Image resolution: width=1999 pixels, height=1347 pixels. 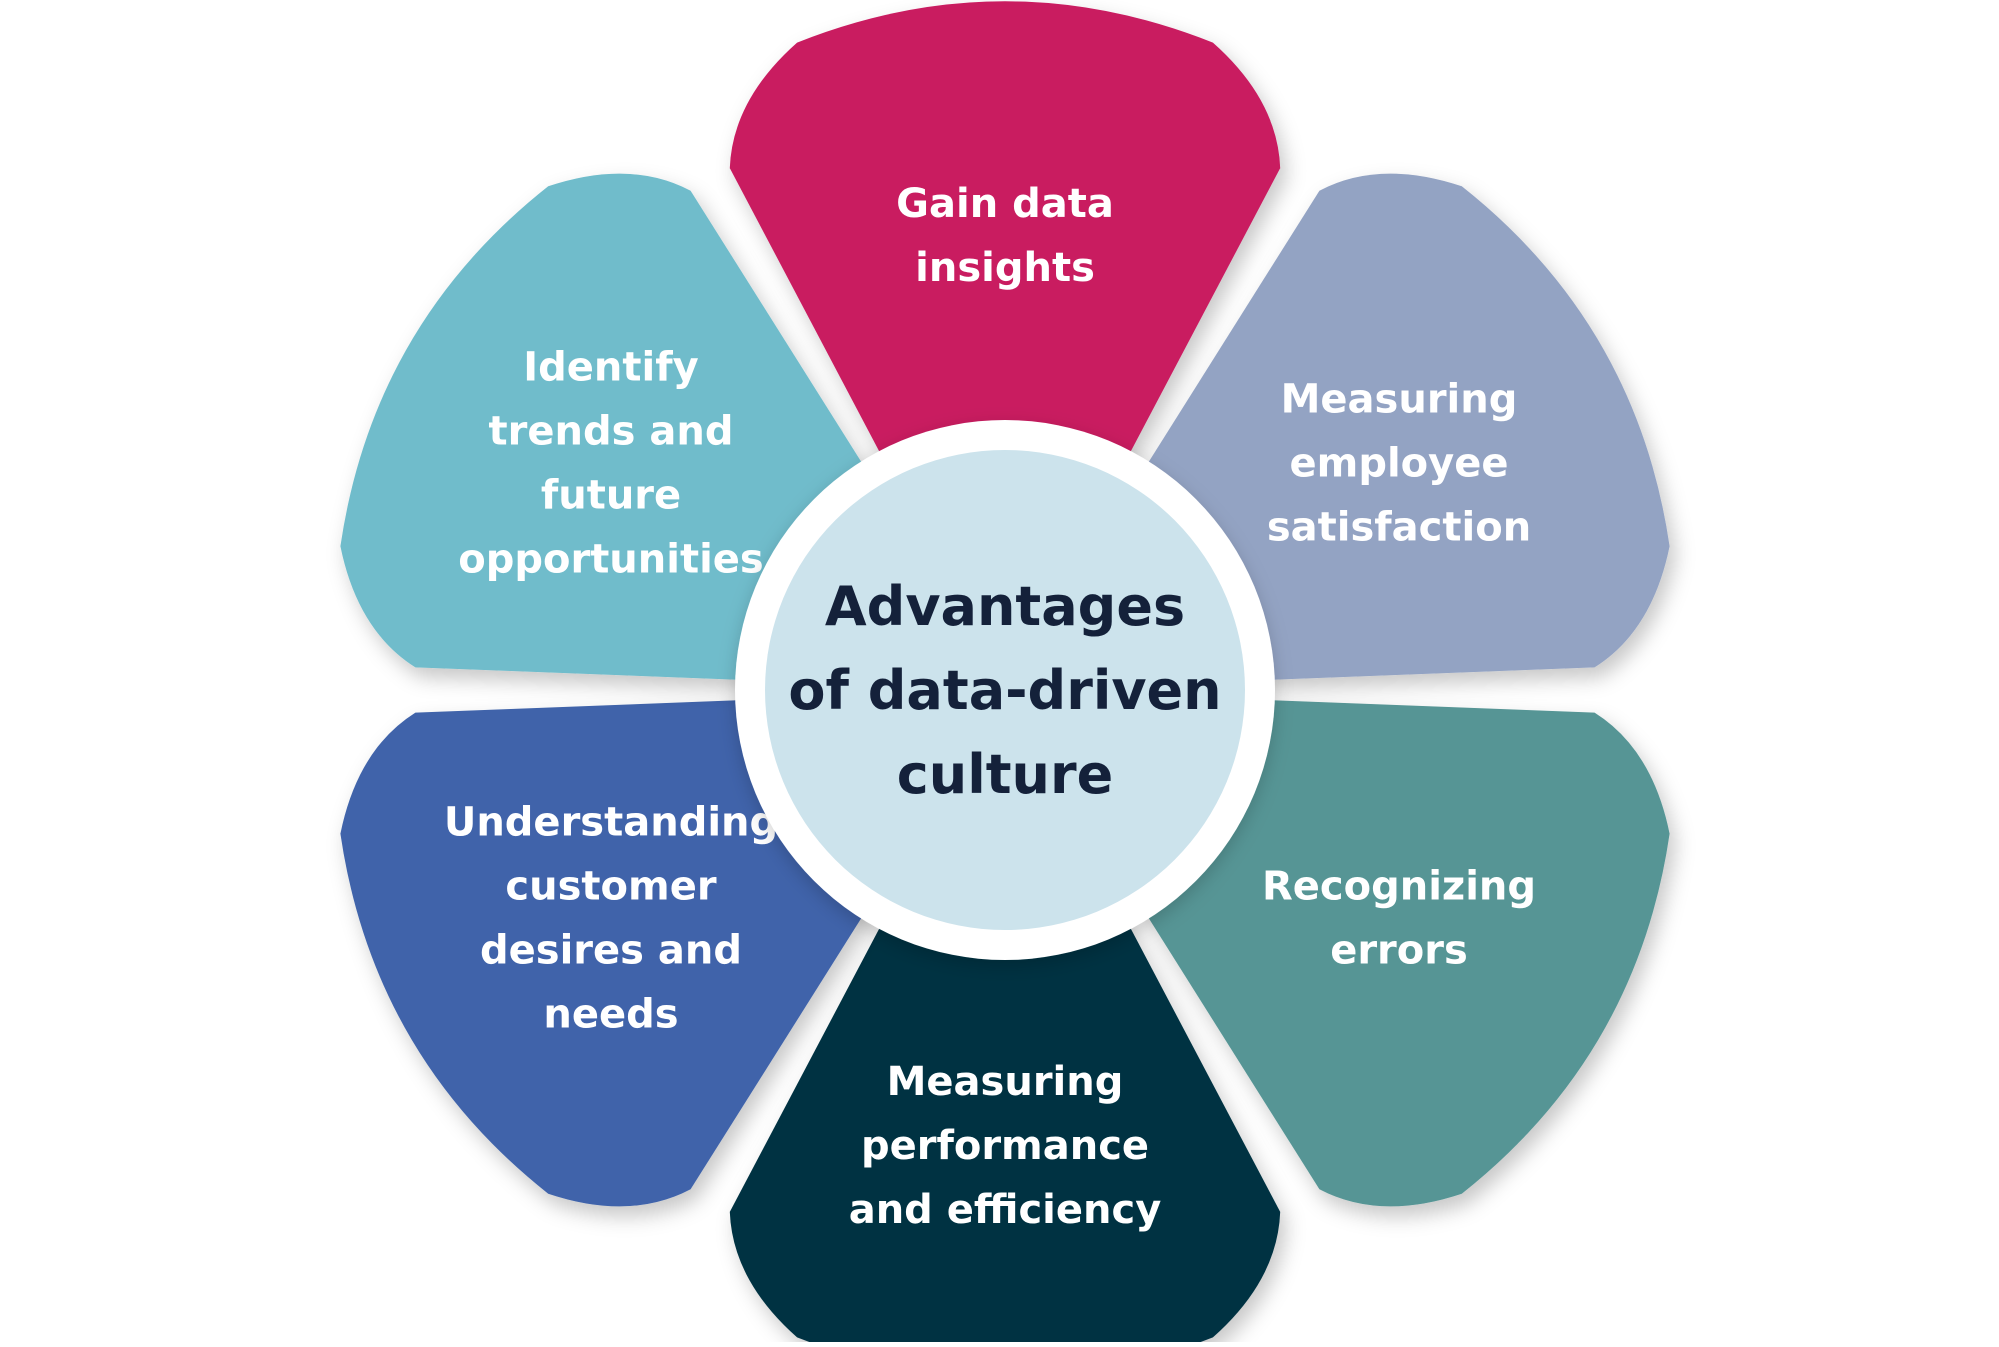 I want to click on center-title-line: of data-driven, so click(x=1004, y=690).